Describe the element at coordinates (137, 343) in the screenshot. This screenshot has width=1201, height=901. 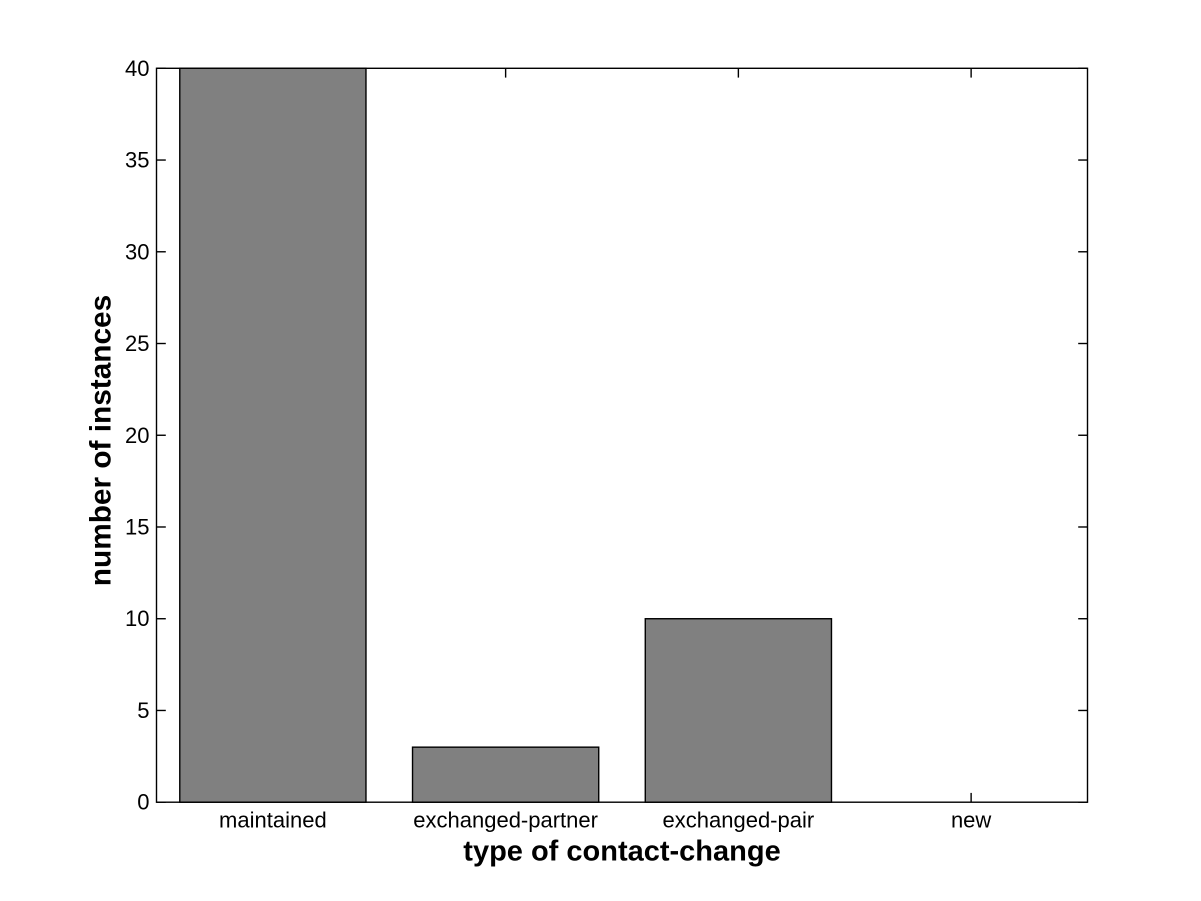
I see `svg-text: 25` at that location.